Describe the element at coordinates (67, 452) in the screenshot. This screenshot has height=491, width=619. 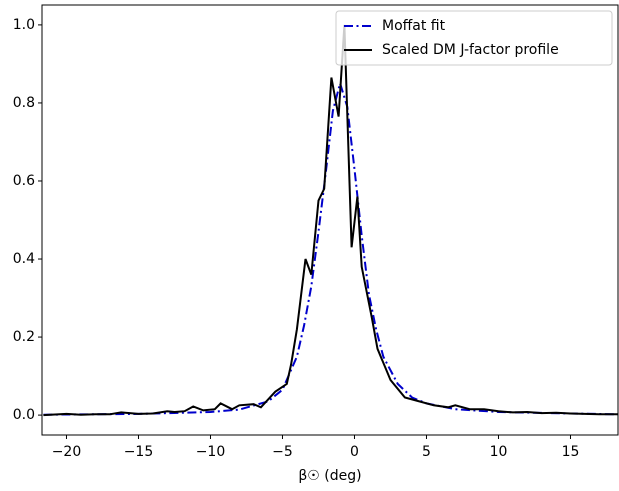
I see `x-tick-label: −20` at that location.